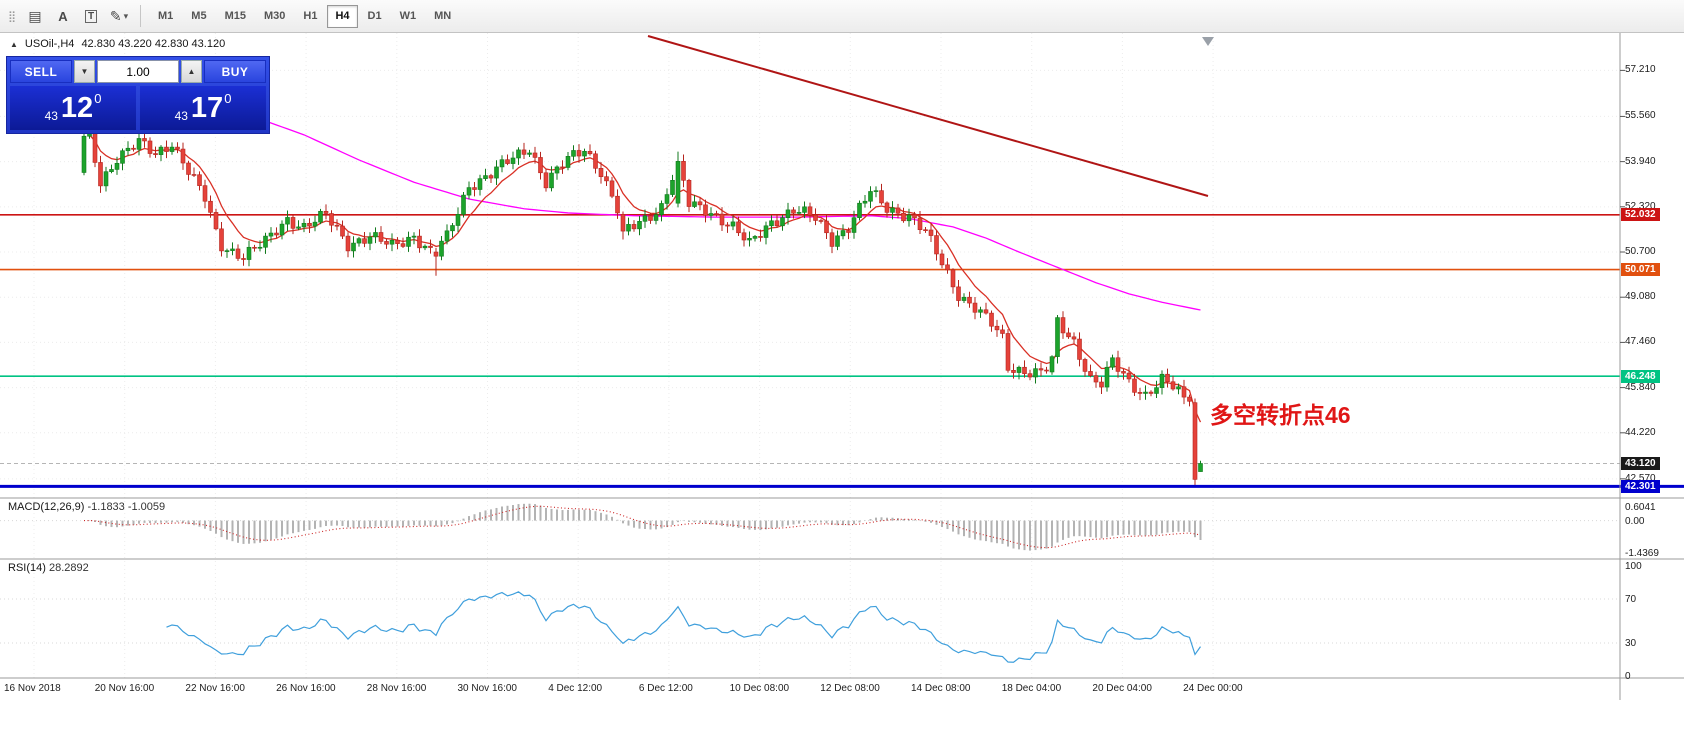 The width and height of the screenshot is (1684, 752). I want to click on sell-button: SELL, so click(41, 71).